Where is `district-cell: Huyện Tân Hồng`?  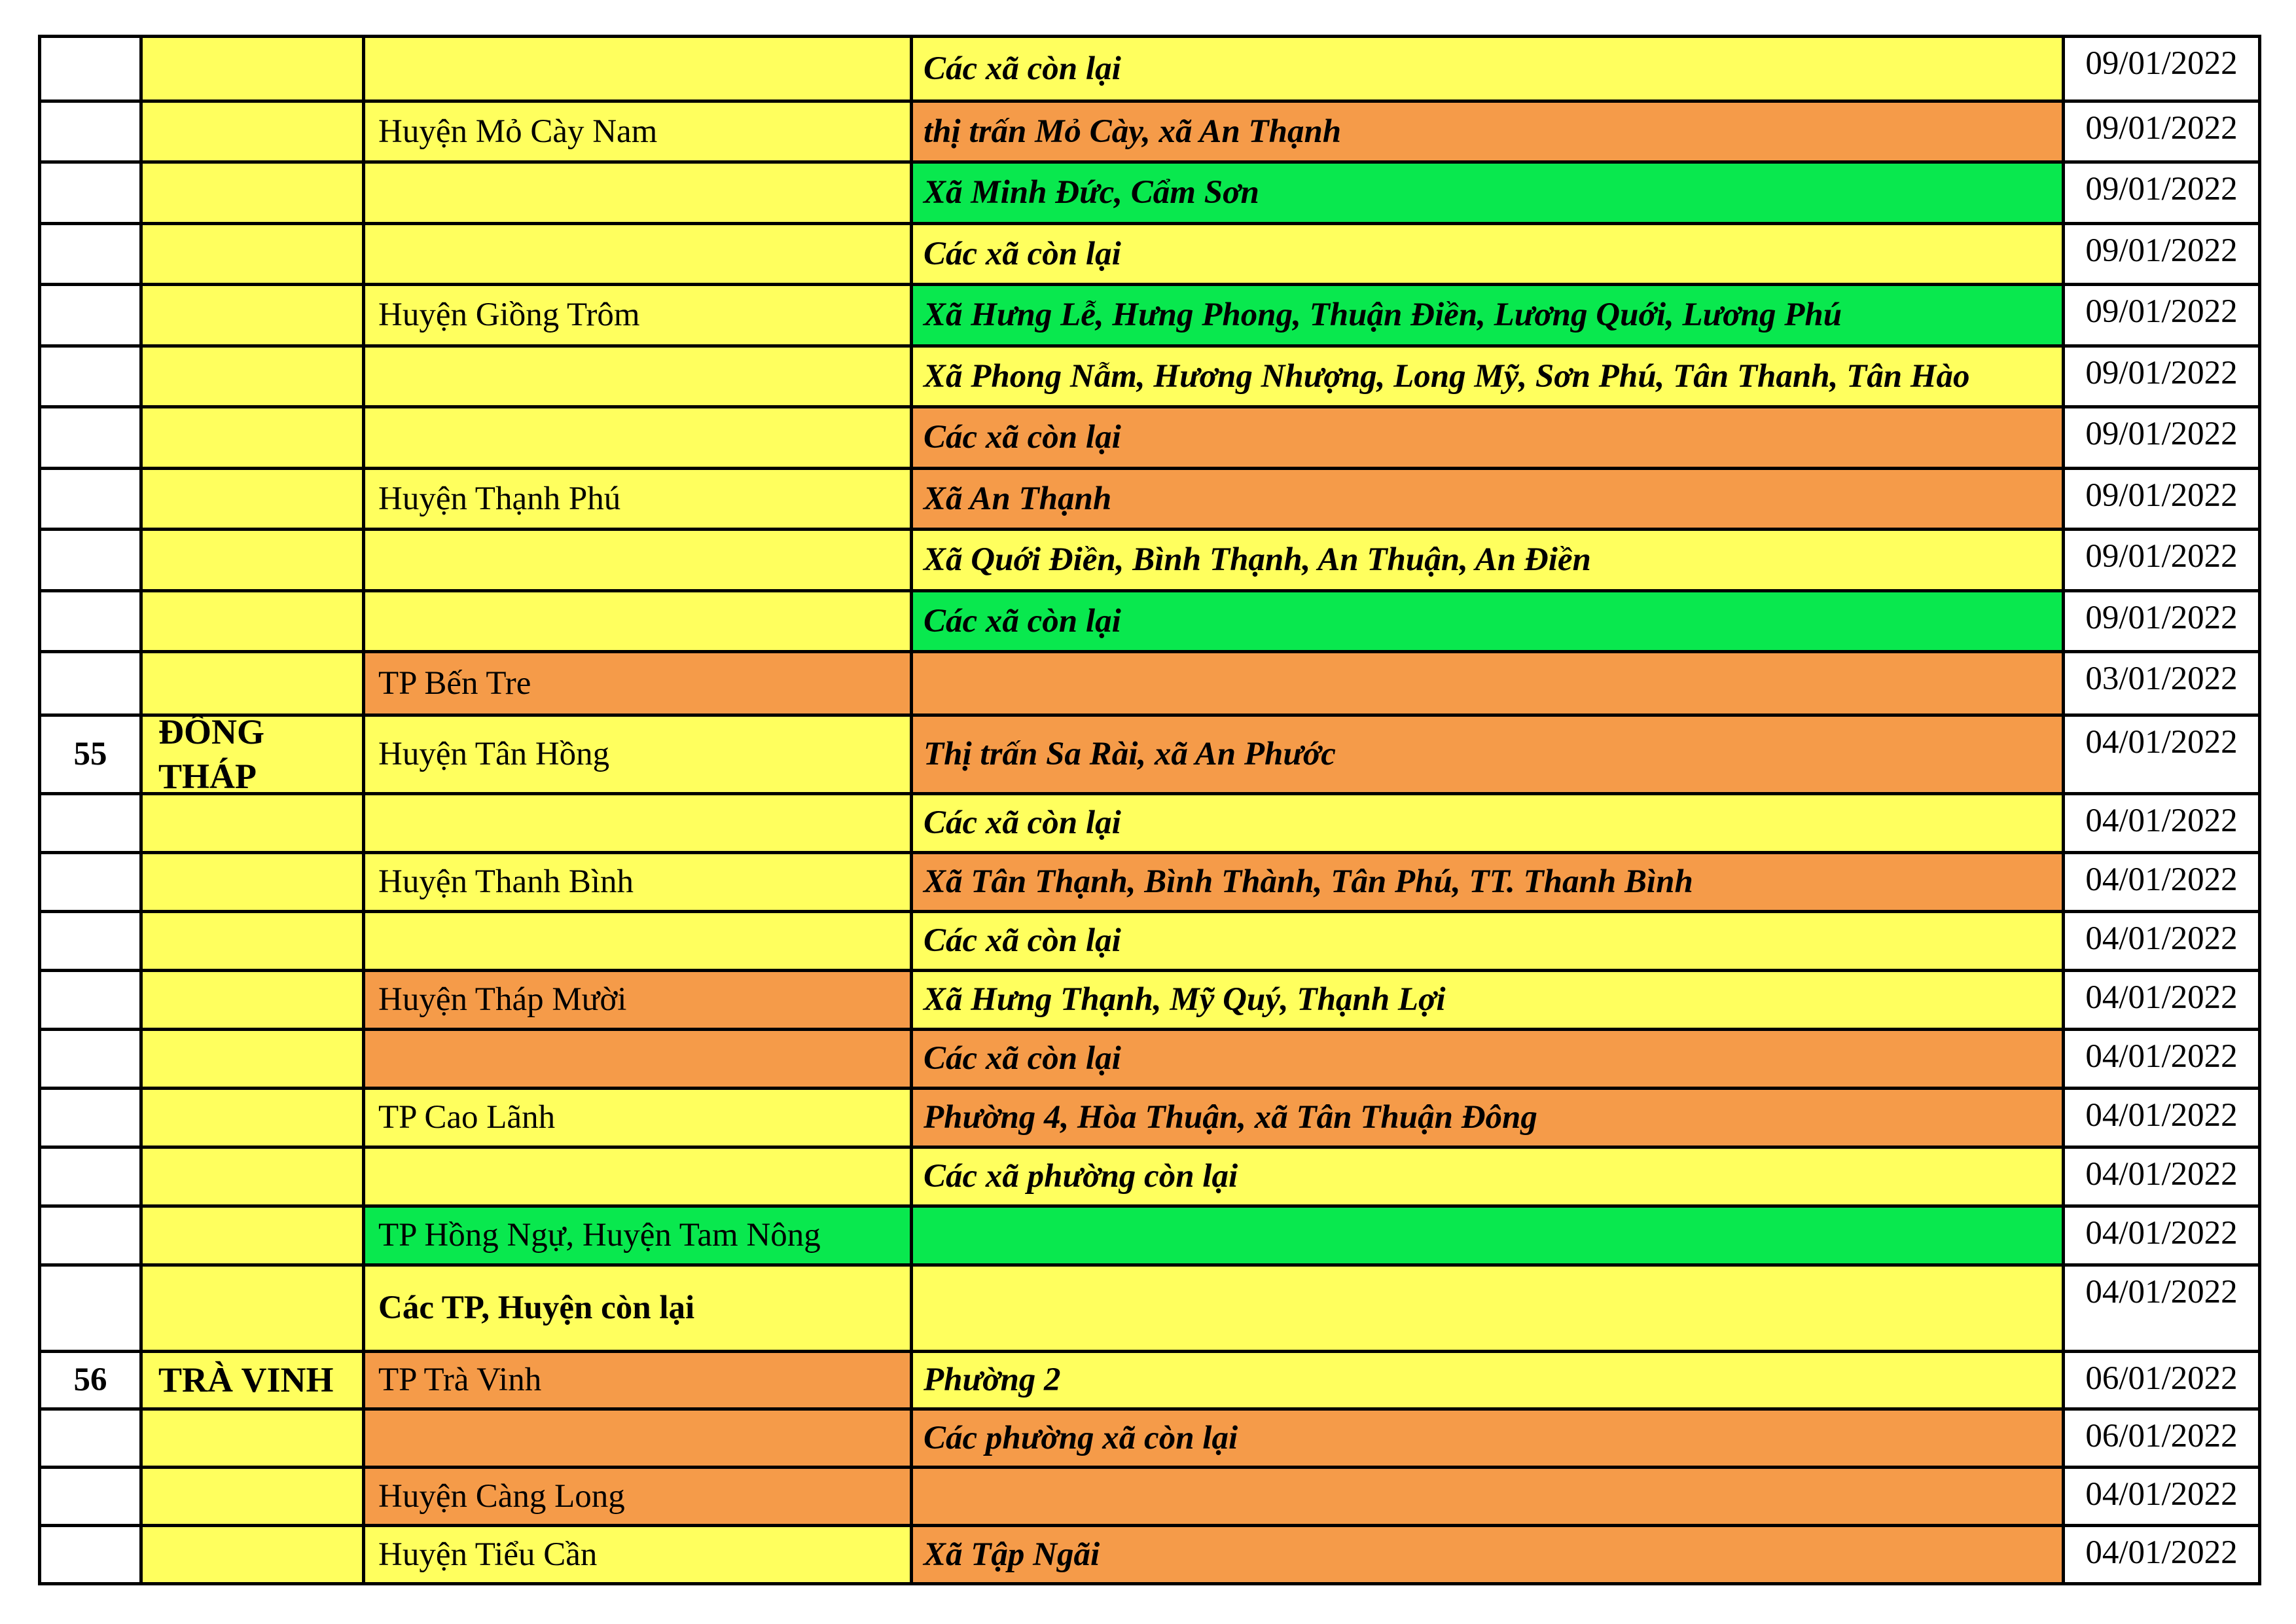 district-cell: Huyện Tân Hồng is located at coordinates (636, 754).